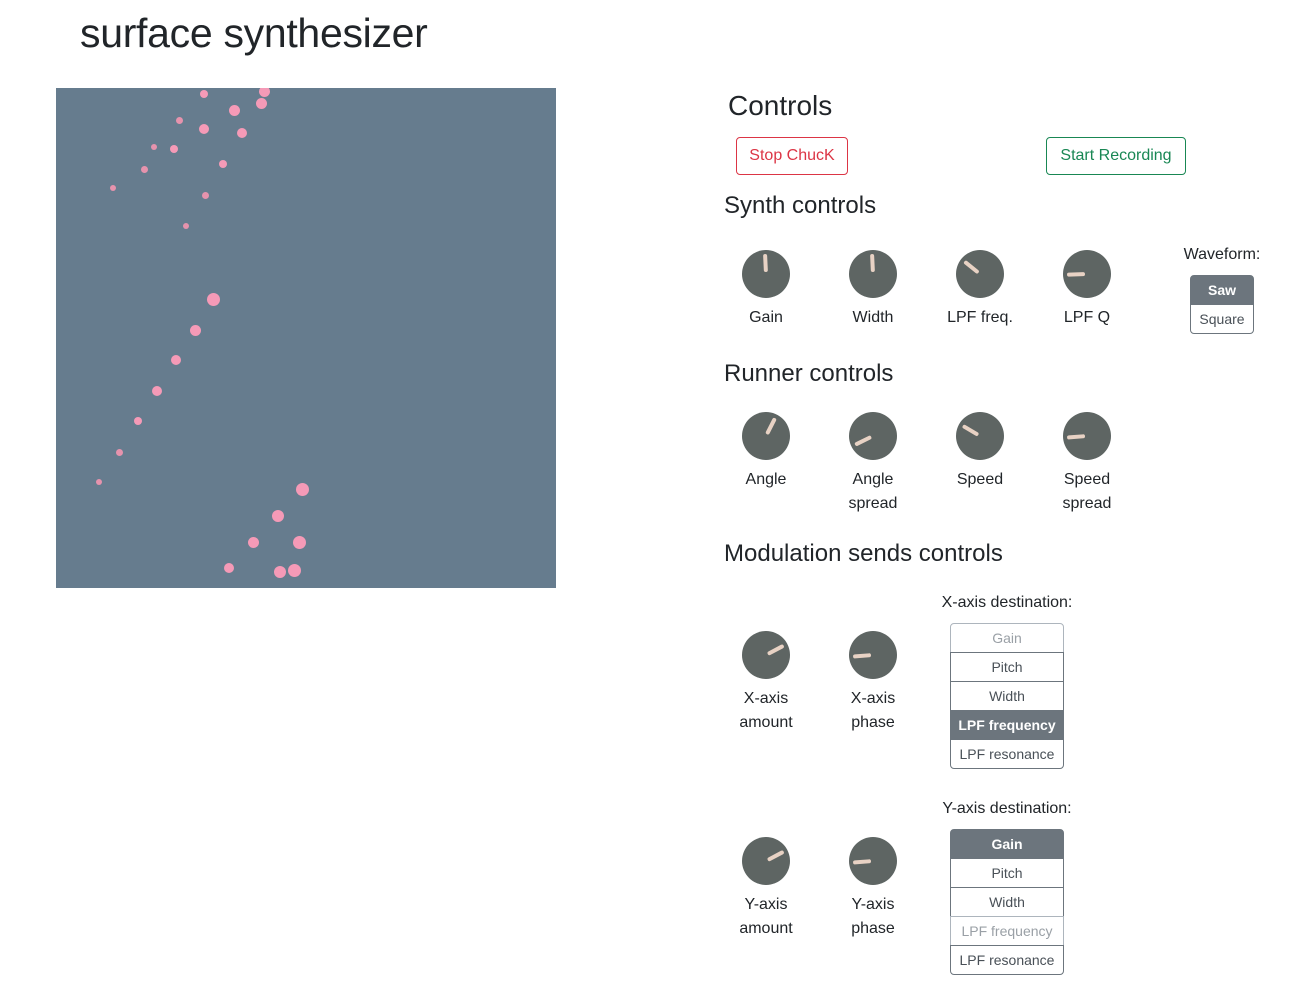 Image resolution: width=1307 pixels, height=1006 pixels. I want to click on angle-spread-knob-dial, so click(873, 436).